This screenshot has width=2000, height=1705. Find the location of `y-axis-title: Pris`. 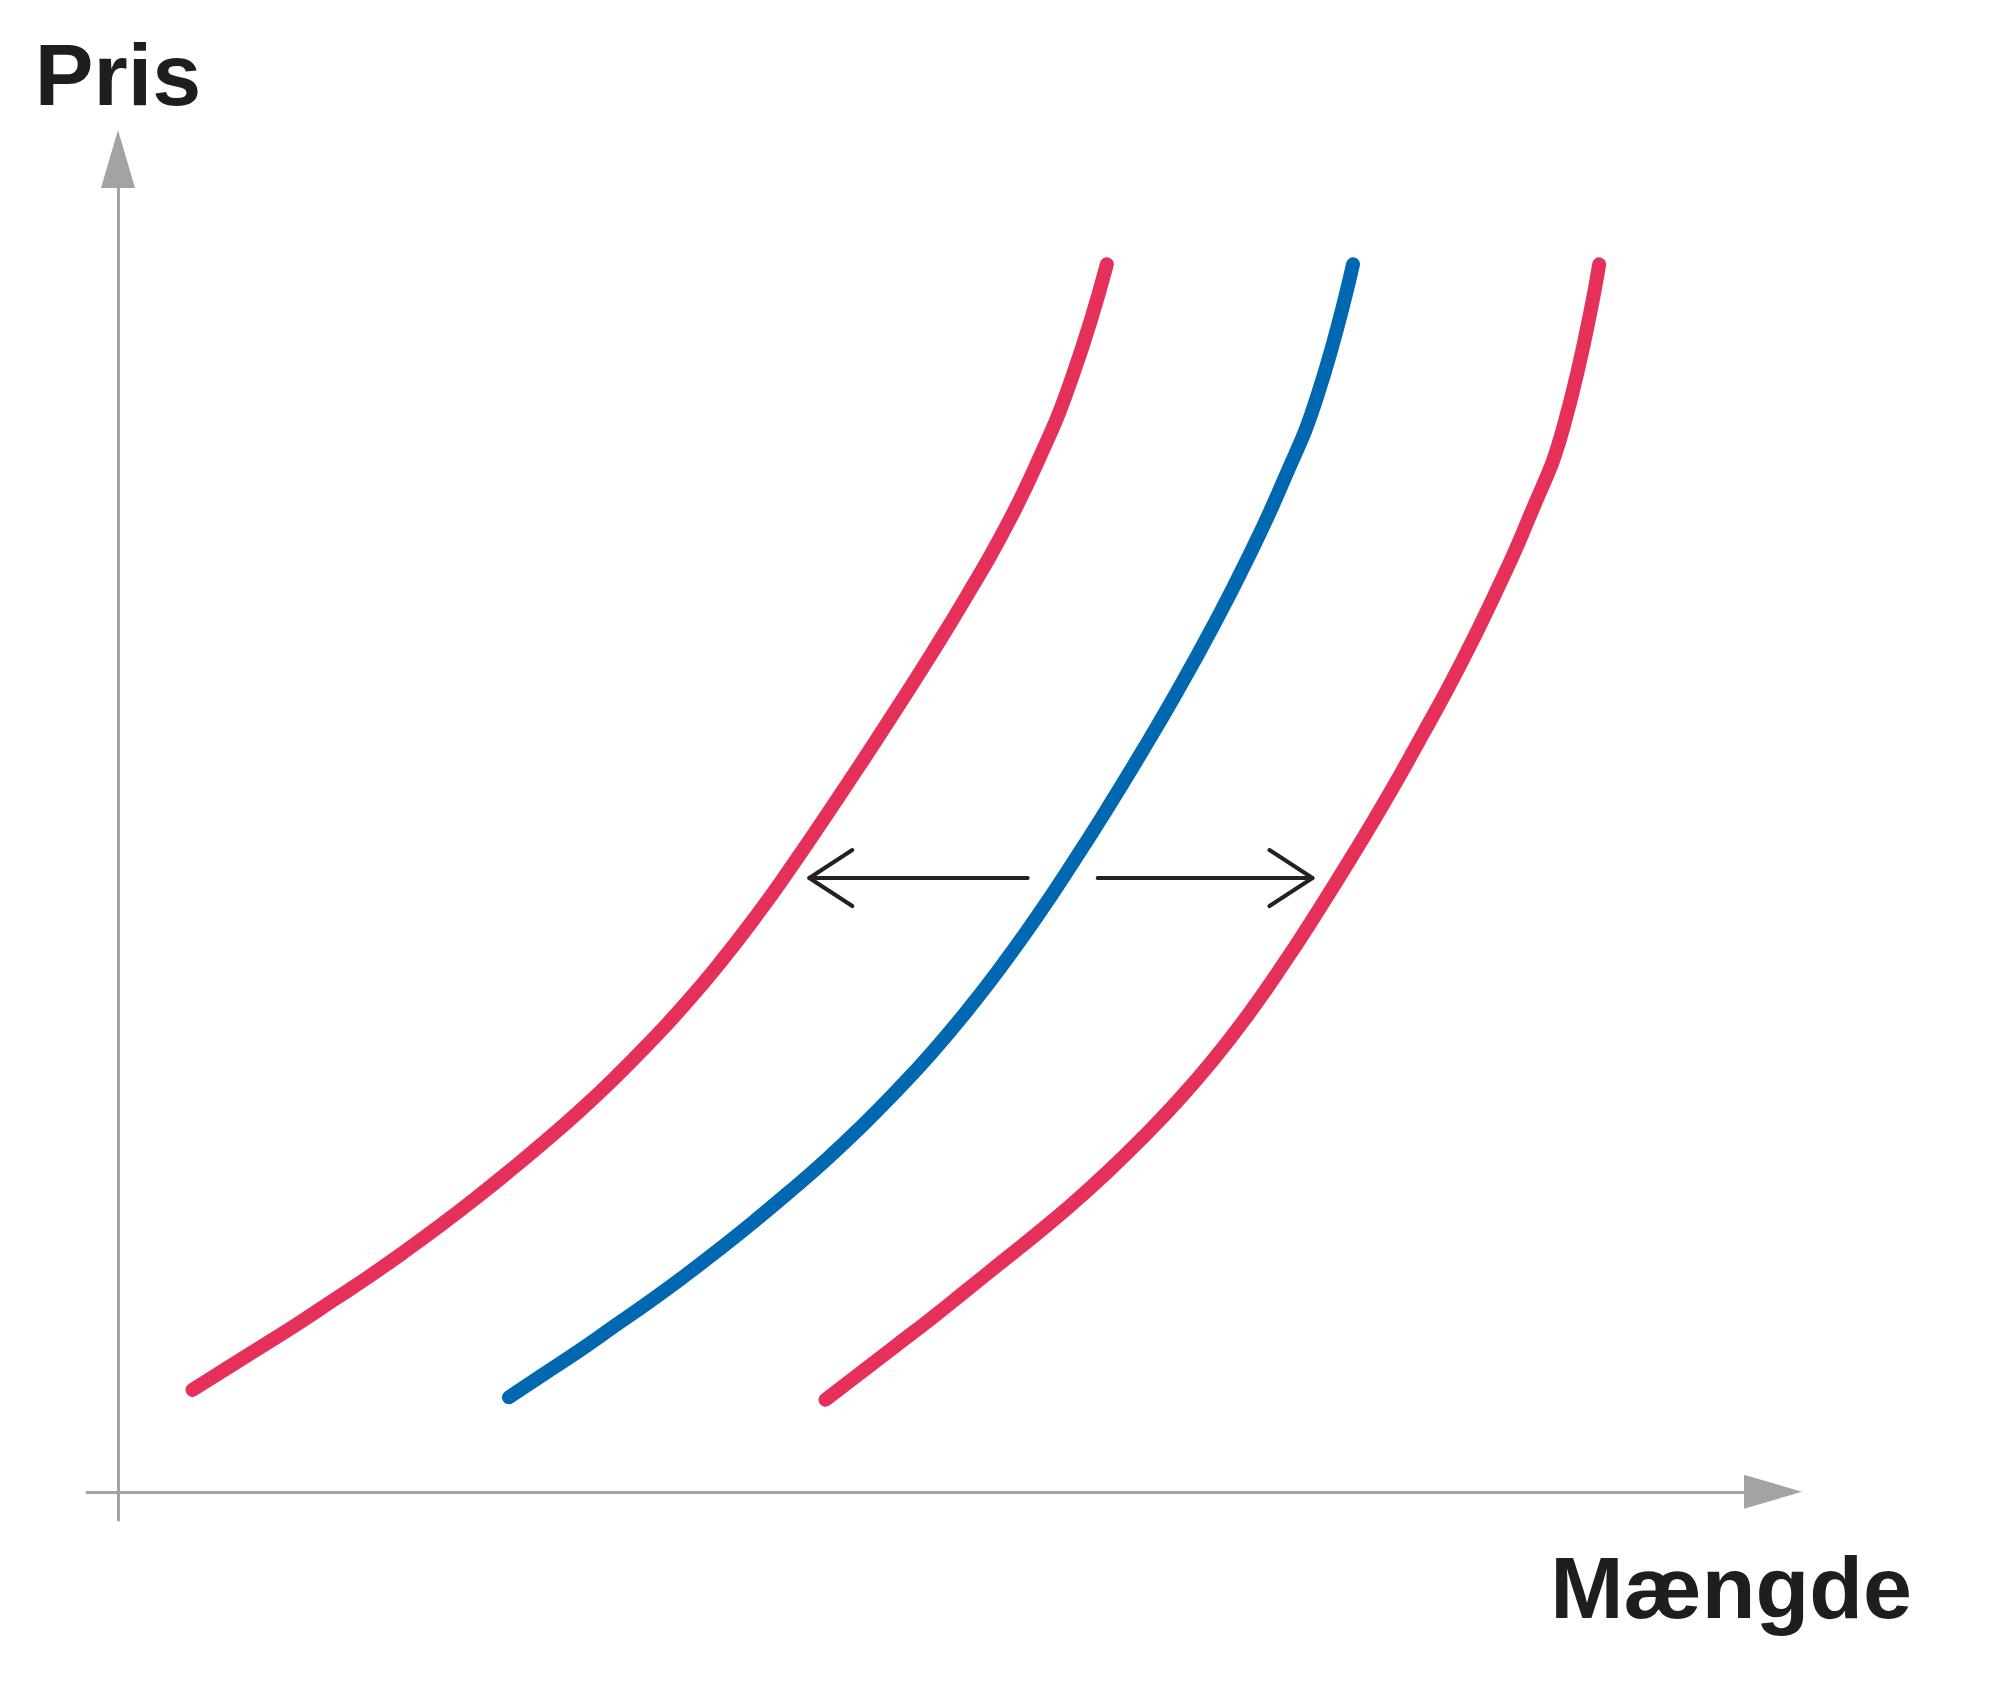

y-axis-title: Pris is located at coordinates (118, 74).